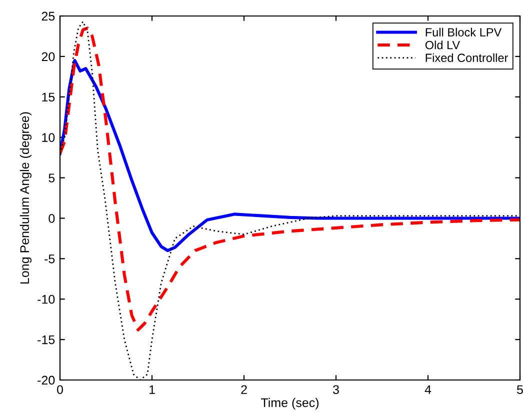 This screenshot has width=523, height=419. What do you see at coordinates (48, 137) in the screenshot?
I see `y-tick-label: 10` at bounding box center [48, 137].